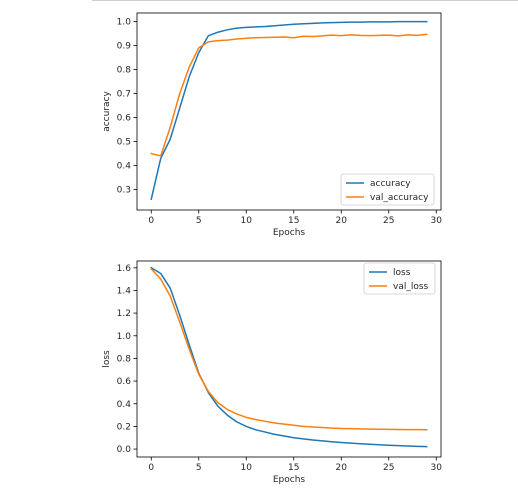 This screenshot has width=518, height=489. Describe the element at coordinates (124, 269) in the screenshot. I see `y-tick-label: 1.6` at that location.